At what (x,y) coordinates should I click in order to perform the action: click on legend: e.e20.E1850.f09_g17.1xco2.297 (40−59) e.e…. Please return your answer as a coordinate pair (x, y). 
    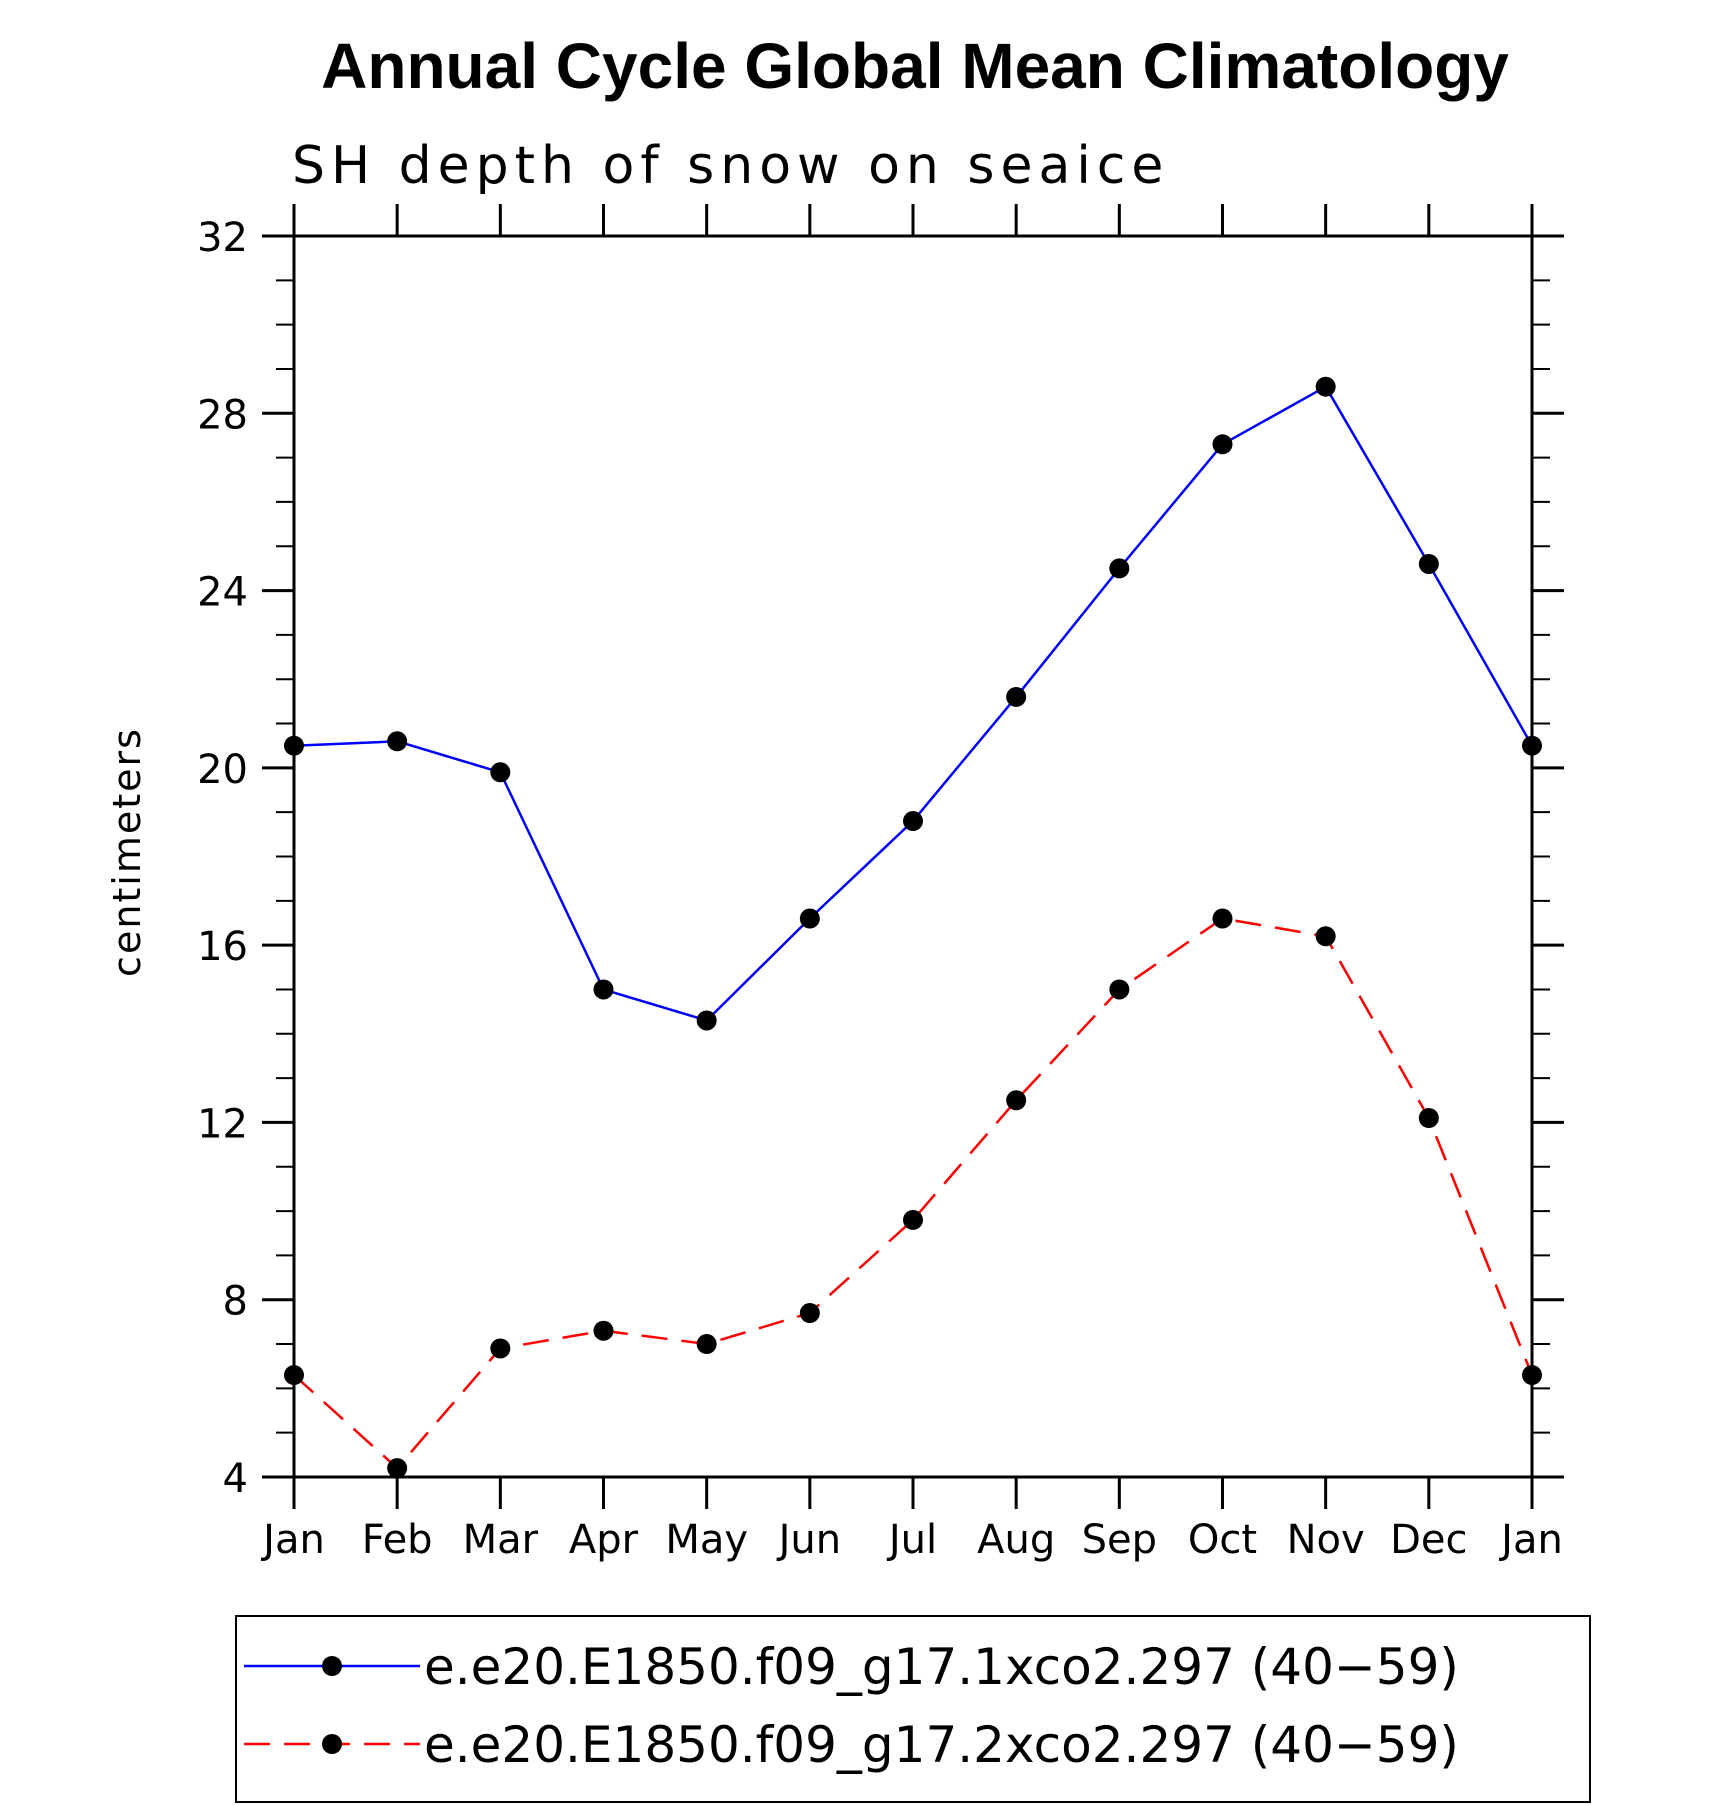
    Looking at the image, I should click on (851, 1706).